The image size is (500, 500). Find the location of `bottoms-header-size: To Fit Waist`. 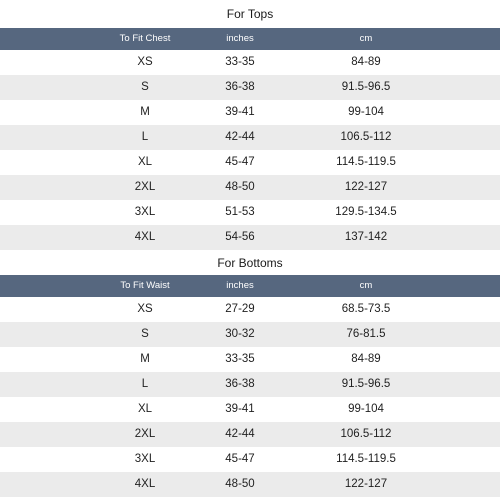

bottoms-header-size: To Fit Waist is located at coordinates (145, 285).